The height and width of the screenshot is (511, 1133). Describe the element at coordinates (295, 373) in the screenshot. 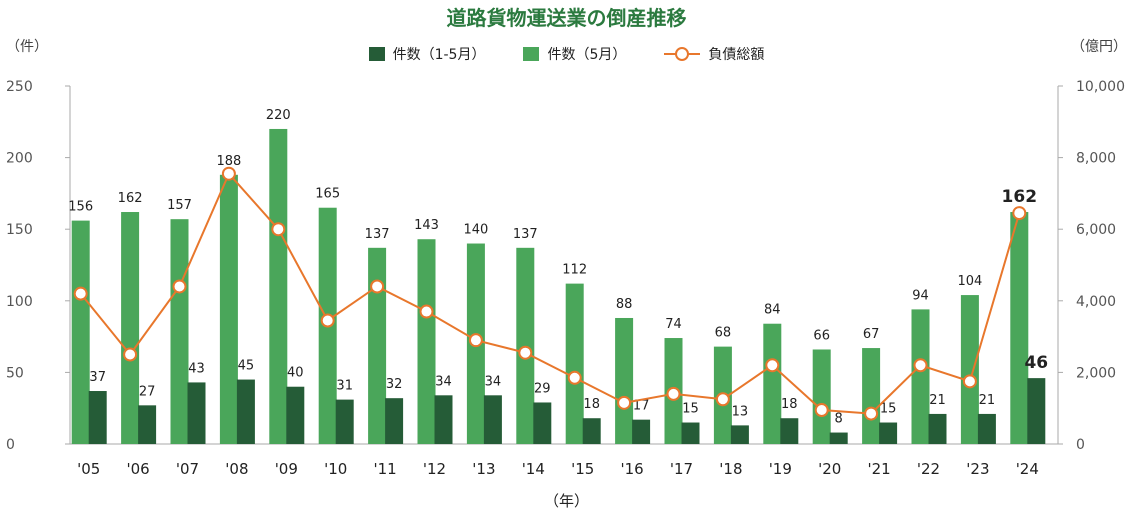

I see `data-label-jan-may: 40` at that location.